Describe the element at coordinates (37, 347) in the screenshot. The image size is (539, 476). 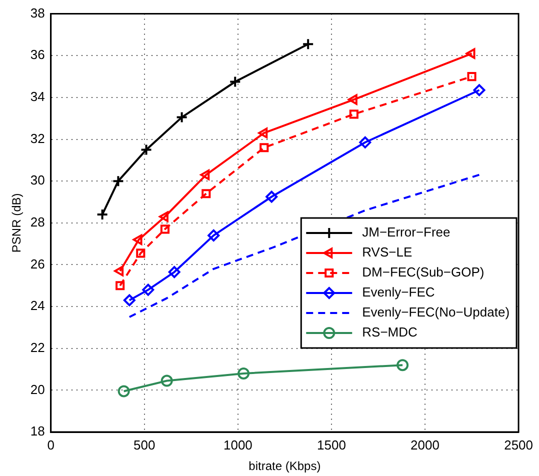
I see `y-tick-label: 22` at that location.